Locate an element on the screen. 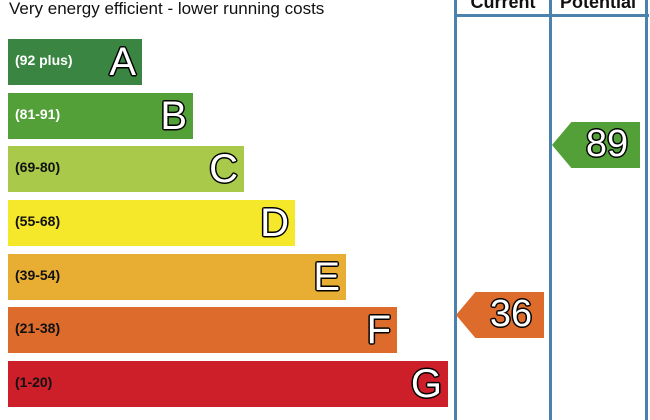  band-letter: G is located at coordinates (426, 384).